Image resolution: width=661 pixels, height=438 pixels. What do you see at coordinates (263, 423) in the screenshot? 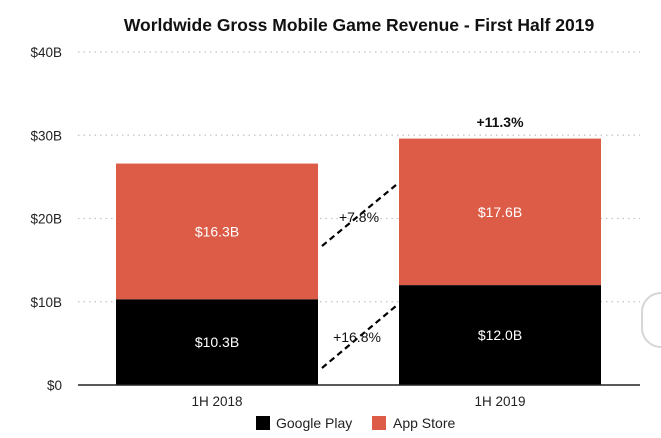
I see `legend-swatch-google-play` at bounding box center [263, 423].